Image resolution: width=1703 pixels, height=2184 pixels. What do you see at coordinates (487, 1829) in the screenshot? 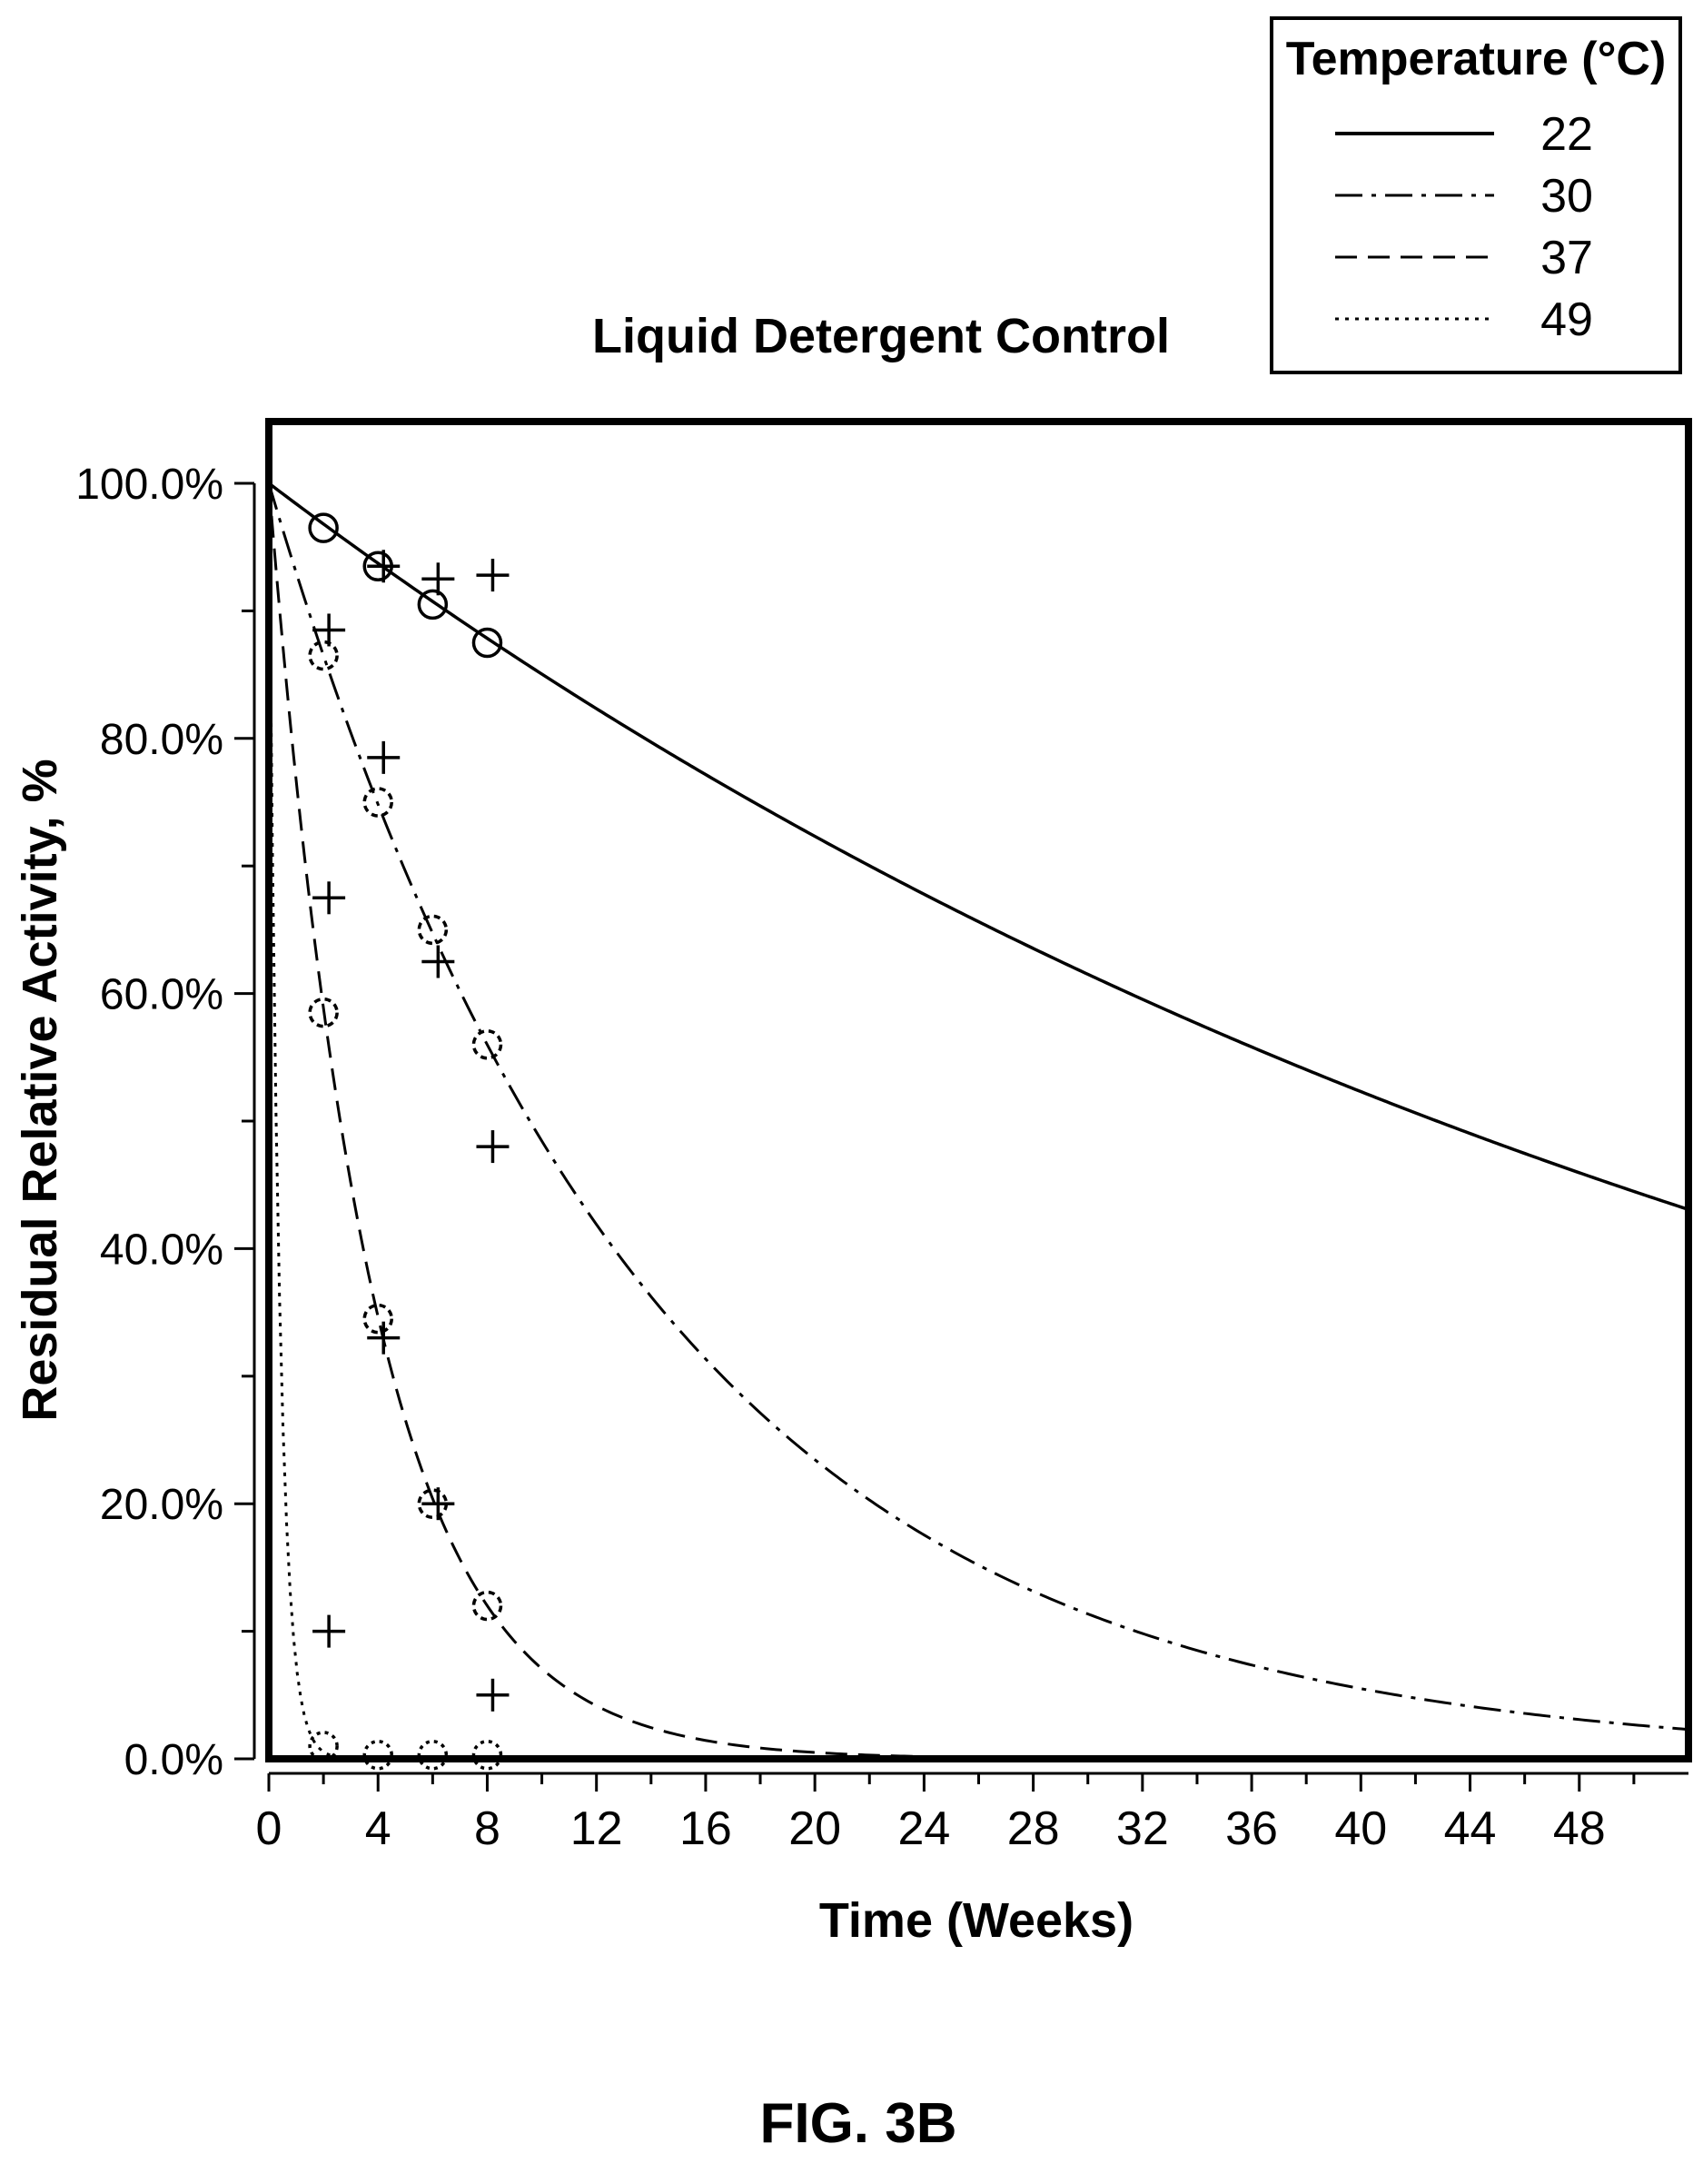
I see `x-tick-label: 8` at bounding box center [487, 1829].